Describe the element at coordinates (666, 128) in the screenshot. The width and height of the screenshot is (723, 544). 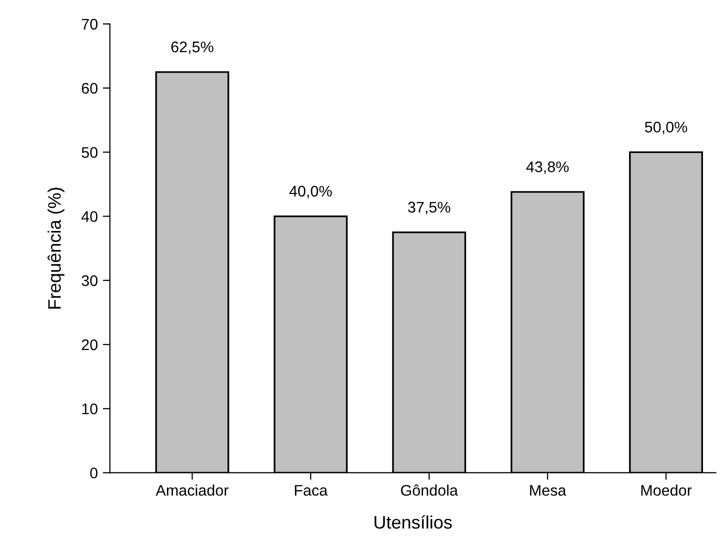
I see `data-label: 50,0%` at that location.